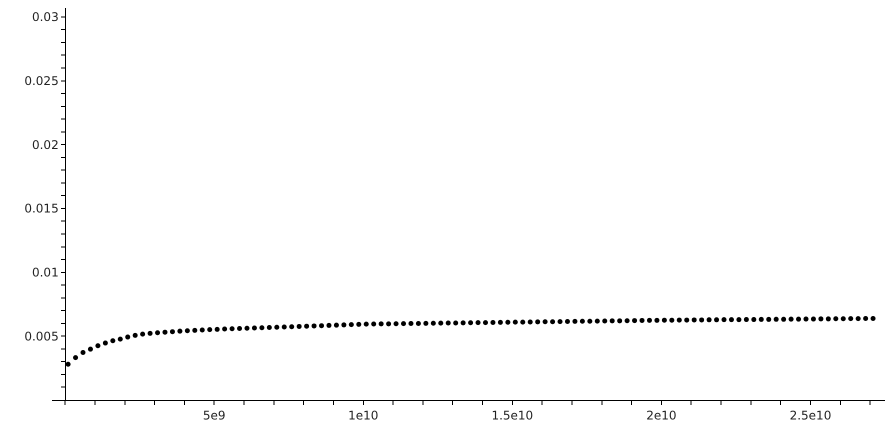  What do you see at coordinates (214, 415) in the screenshot?
I see `x-tick-label: 5e9` at bounding box center [214, 415].